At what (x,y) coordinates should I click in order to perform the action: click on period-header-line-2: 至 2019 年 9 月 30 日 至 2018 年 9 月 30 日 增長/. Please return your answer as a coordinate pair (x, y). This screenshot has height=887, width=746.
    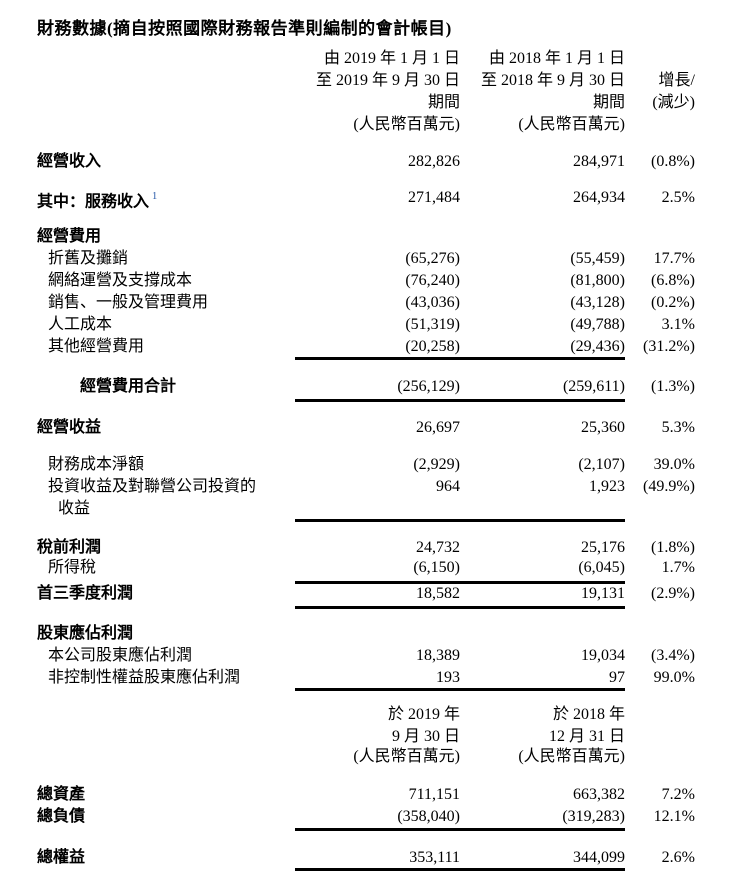
    Looking at the image, I should click on (373, 81).